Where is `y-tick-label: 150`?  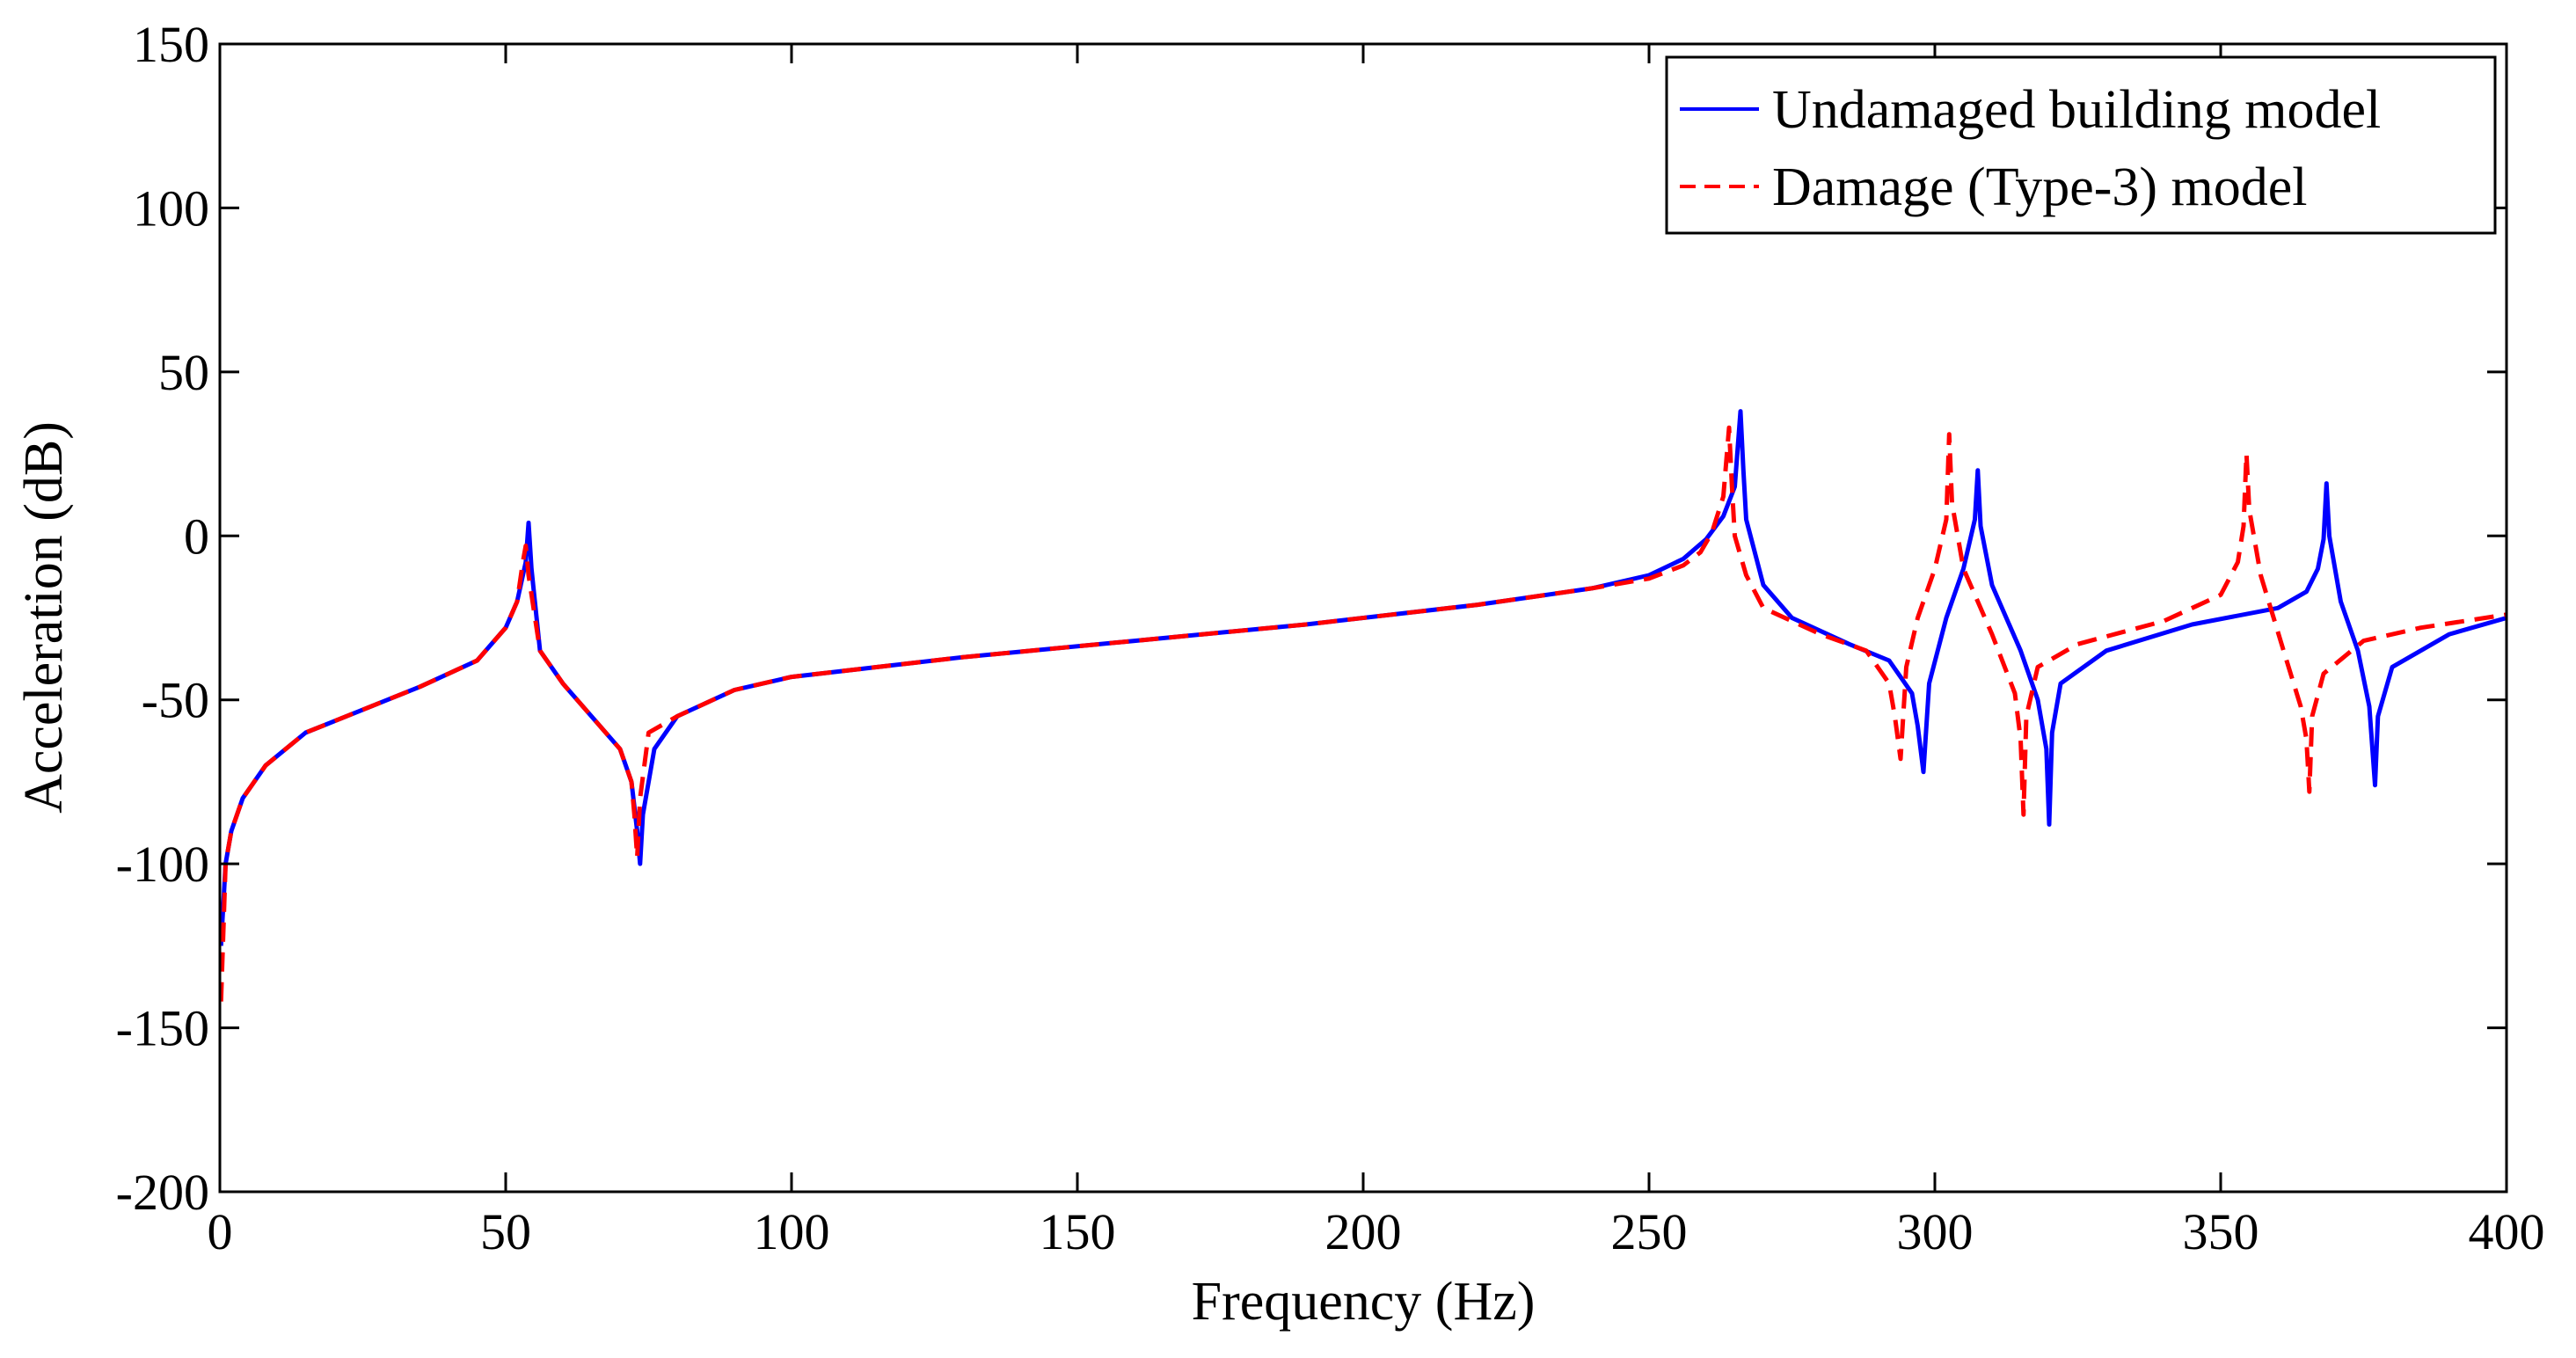 y-tick-label: 150 is located at coordinates (171, 44).